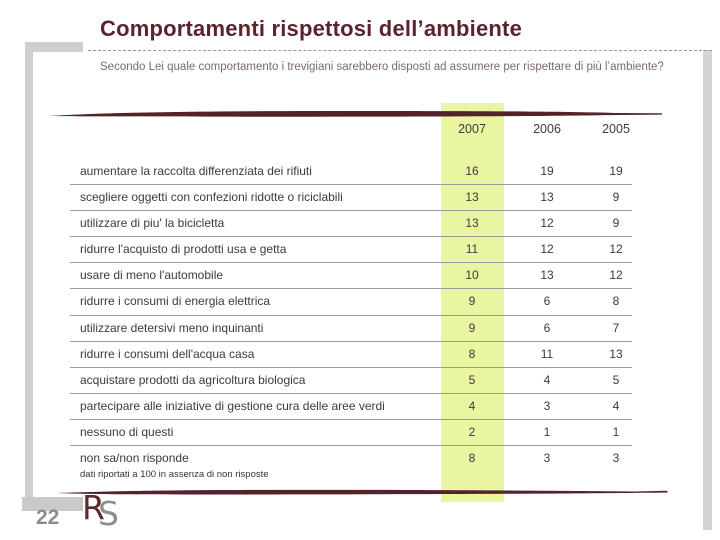  I want to click on cell-2007: 16, so click(472, 171).